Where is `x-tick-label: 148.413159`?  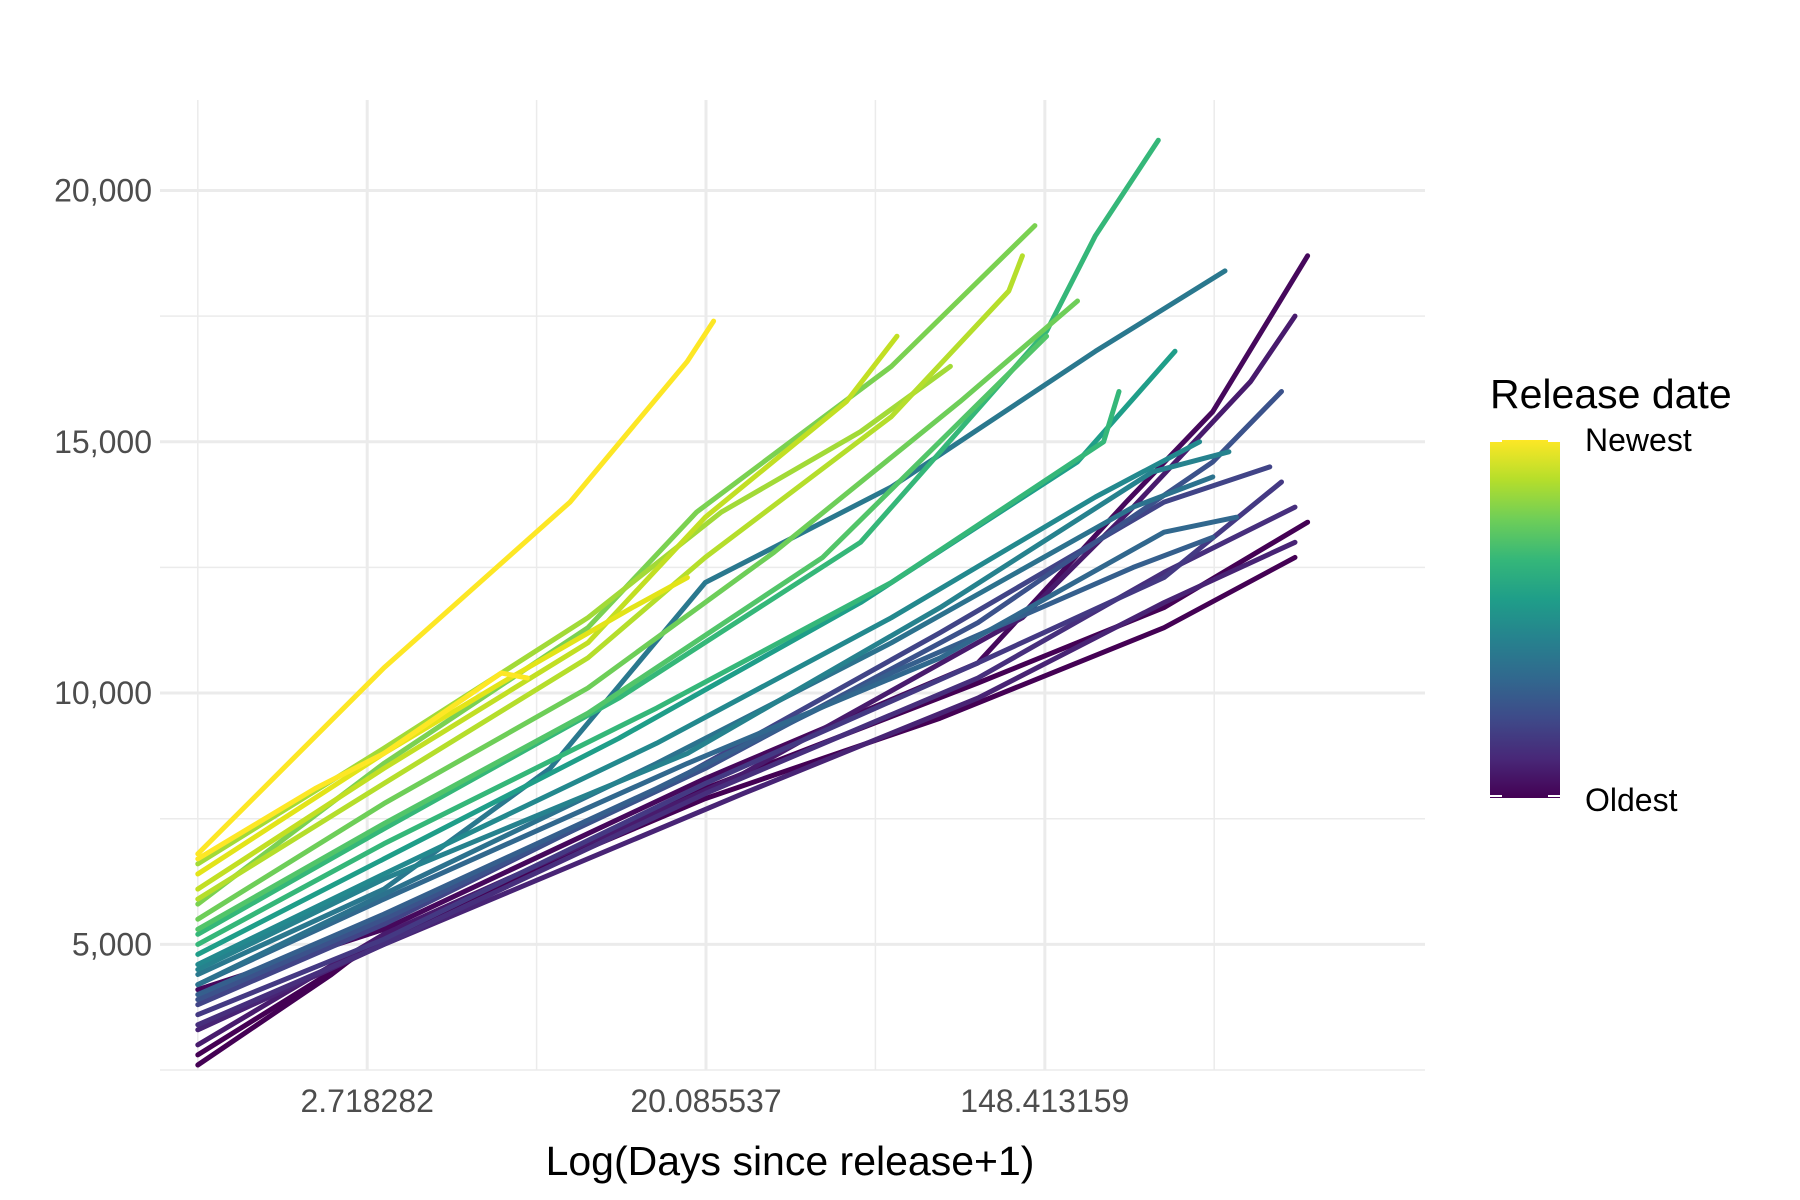
x-tick-label: 148.413159 is located at coordinates (1044, 1101).